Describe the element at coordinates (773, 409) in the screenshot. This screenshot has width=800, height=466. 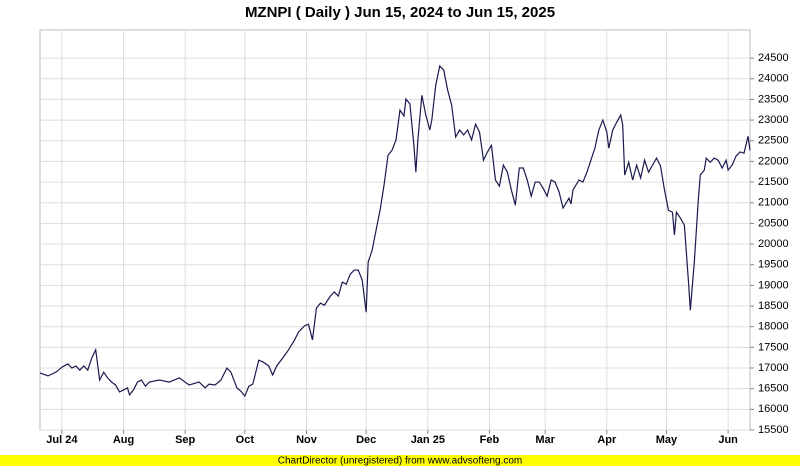
I see `y-tick-label: 16000` at that location.